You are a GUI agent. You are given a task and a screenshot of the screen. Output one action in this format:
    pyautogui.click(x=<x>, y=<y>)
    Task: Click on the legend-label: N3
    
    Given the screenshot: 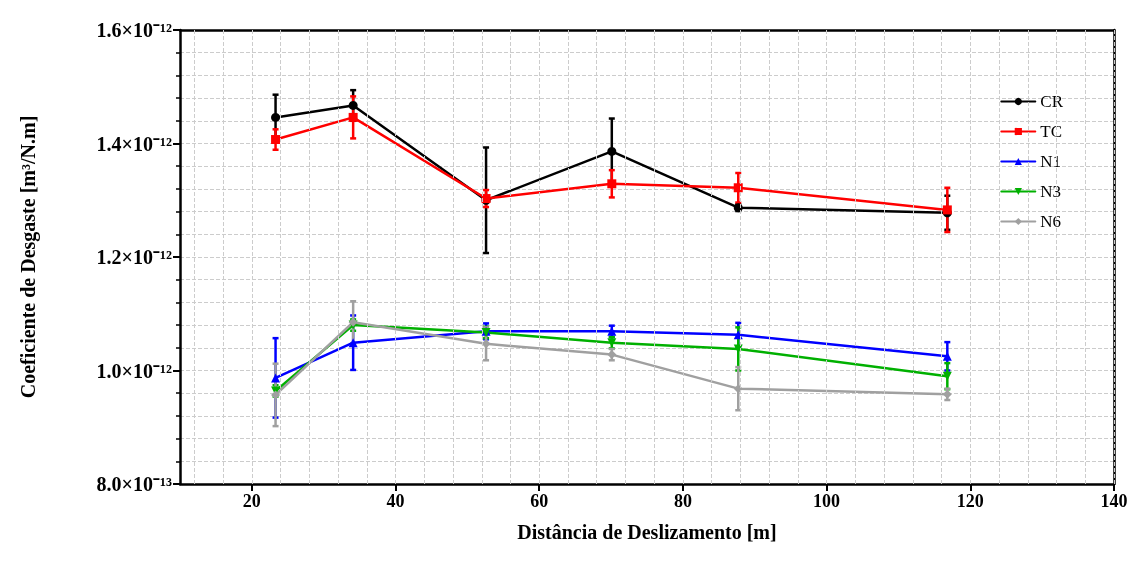 What is the action you would take?
    pyautogui.click(x=1051, y=191)
    